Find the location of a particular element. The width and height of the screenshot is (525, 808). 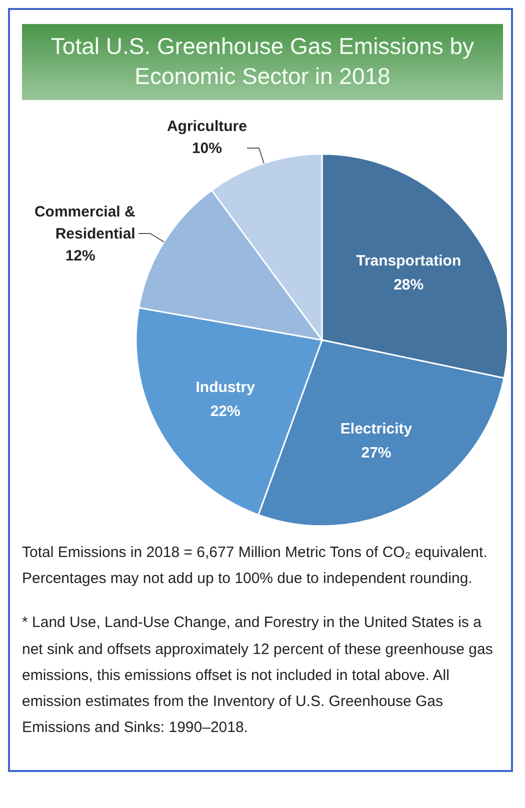

text: * Land Use, Land-Use Change, and Forestry in the United States is a net sink and offsets approximately 12 percent of these greenhouse gas emissions, this emissions offset is not included in total above. All emission estimates from the Inventory of U.S. Greenhouse Gas Emissions and Sinks: 1990–2018. is located at coordinates (258, 675).